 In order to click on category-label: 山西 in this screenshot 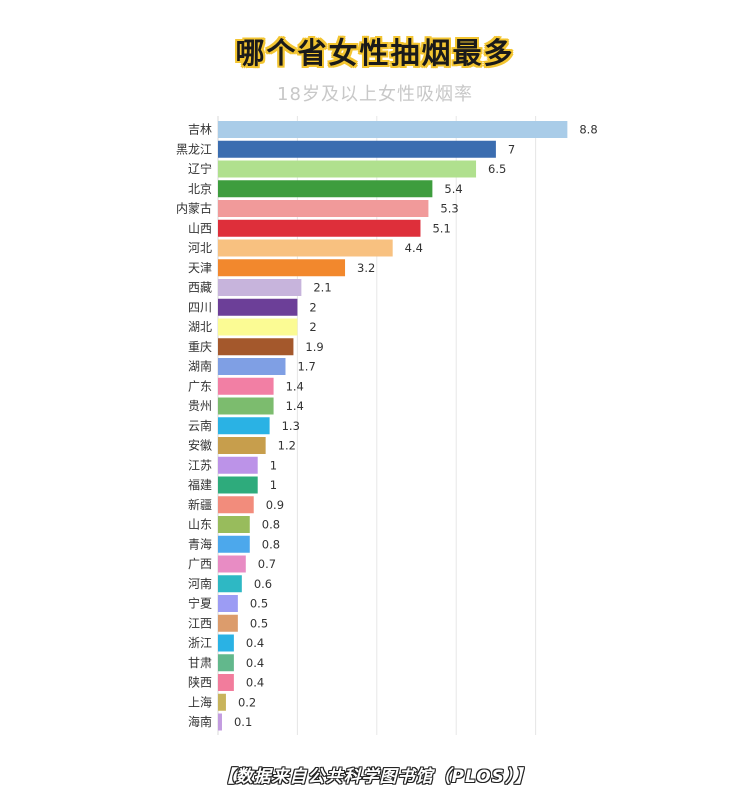, I will do `click(200, 228)`.